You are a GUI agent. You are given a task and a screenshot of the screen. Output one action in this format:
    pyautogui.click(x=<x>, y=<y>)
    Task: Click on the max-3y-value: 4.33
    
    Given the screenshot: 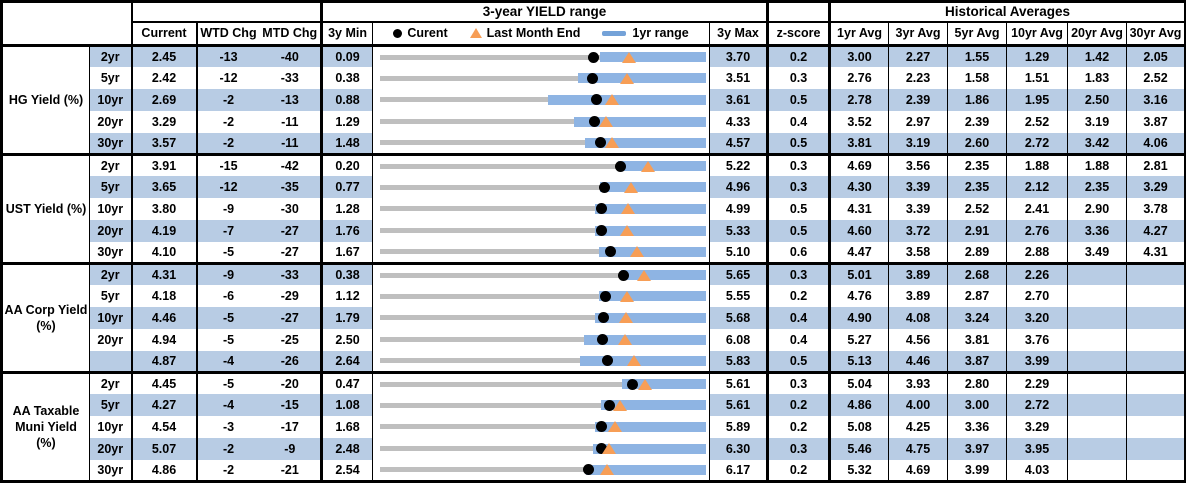 What is the action you would take?
    pyautogui.click(x=738, y=121)
    